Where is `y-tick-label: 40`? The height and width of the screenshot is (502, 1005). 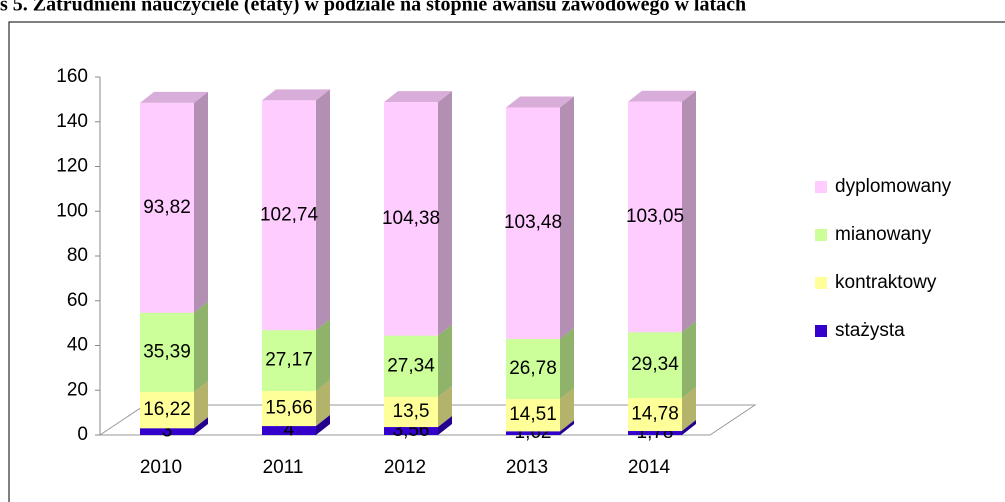 y-tick-label: 40 is located at coordinates (77, 345).